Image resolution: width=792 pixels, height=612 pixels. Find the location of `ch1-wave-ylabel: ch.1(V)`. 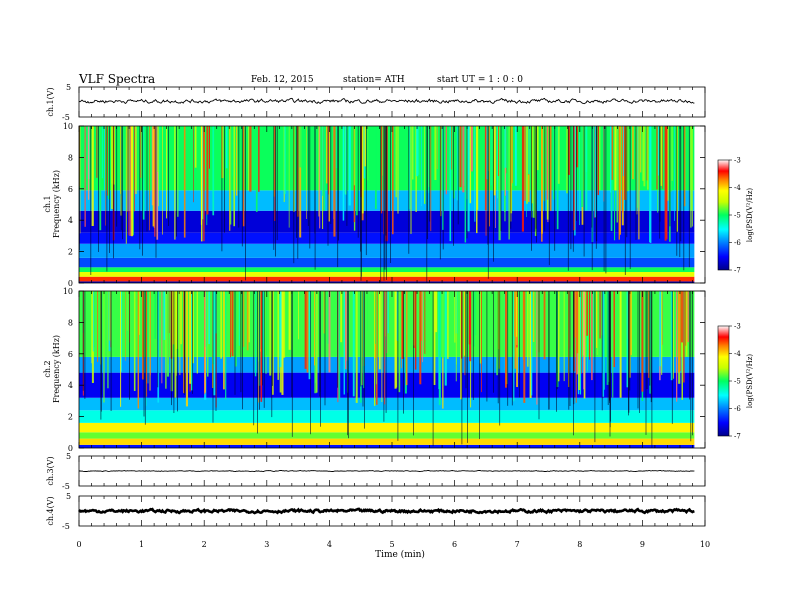

ch1-wave-ylabel: ch.1(V) is located at coordinates (50, 101).